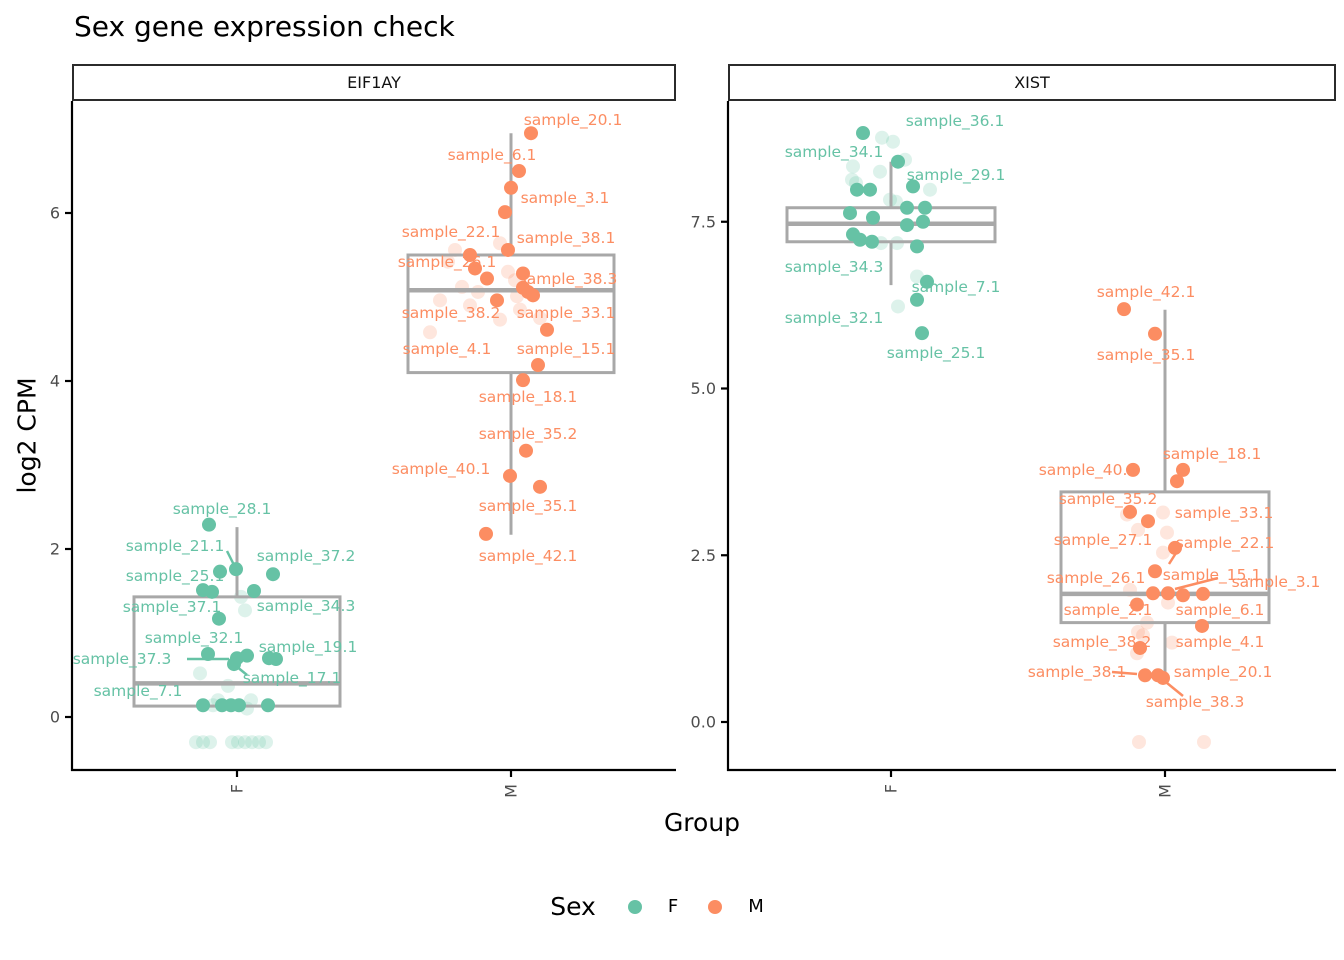 The width and height of the screenshot is (1344, 960). Describe the element at coordinates (703, 722) in the screenshot. I see `y-tick-label: 0.0` at that location.